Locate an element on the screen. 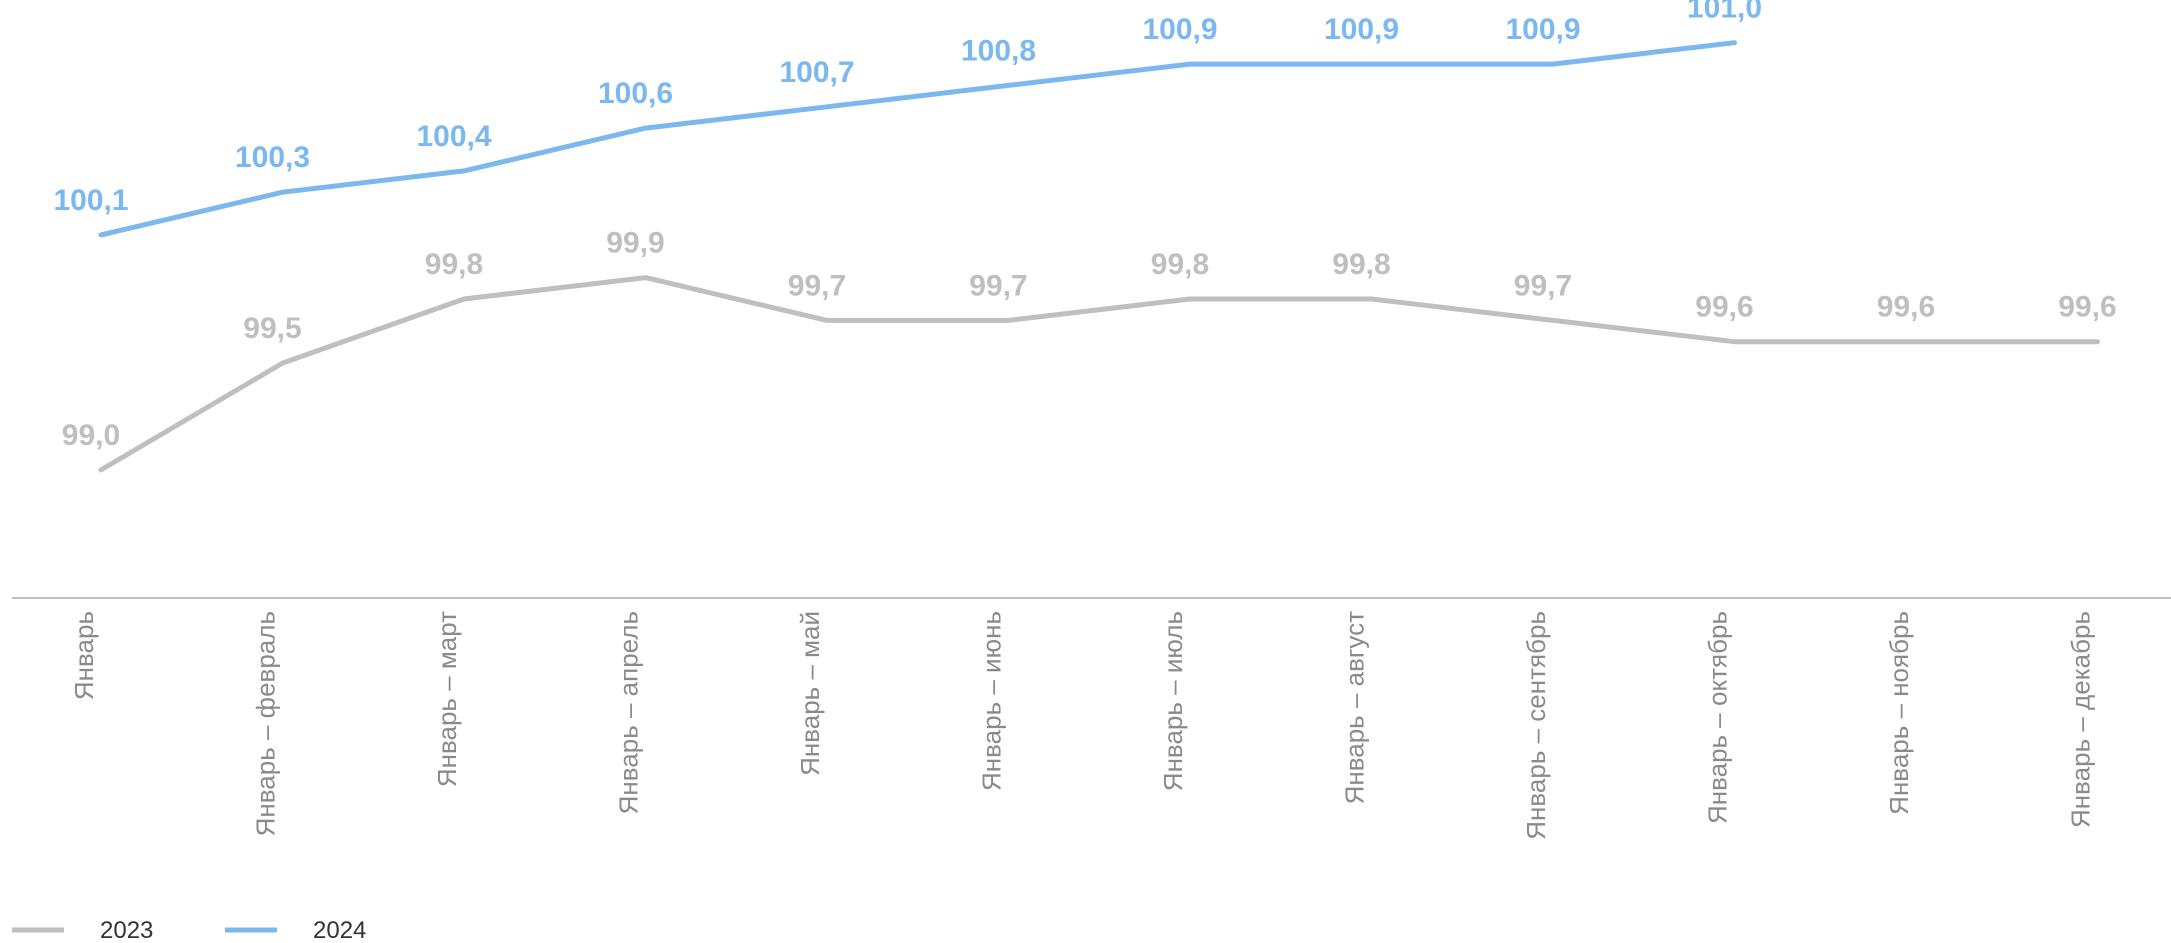  data-label: 100,6 is located at coordinates (635, 93).